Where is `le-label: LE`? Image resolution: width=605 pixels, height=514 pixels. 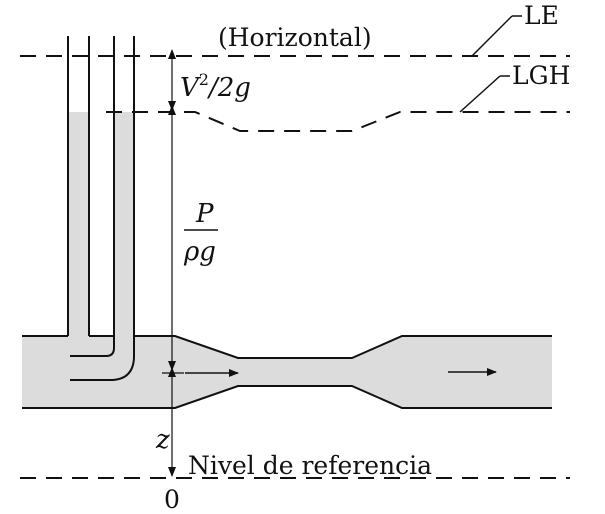
le-label: LE is located at coordinates (541, 15).